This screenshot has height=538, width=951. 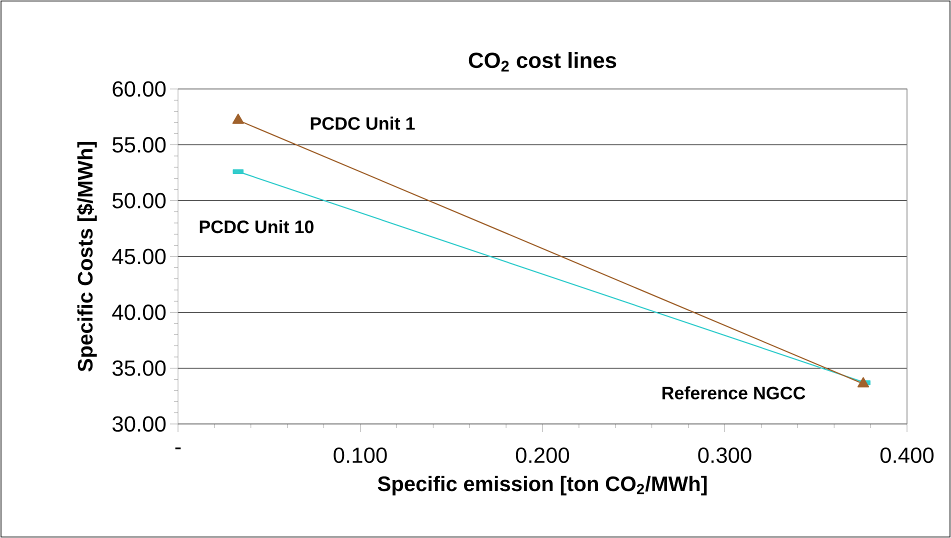 I want to click on x-tick-label: 0.400, so click(x=907, y=456).